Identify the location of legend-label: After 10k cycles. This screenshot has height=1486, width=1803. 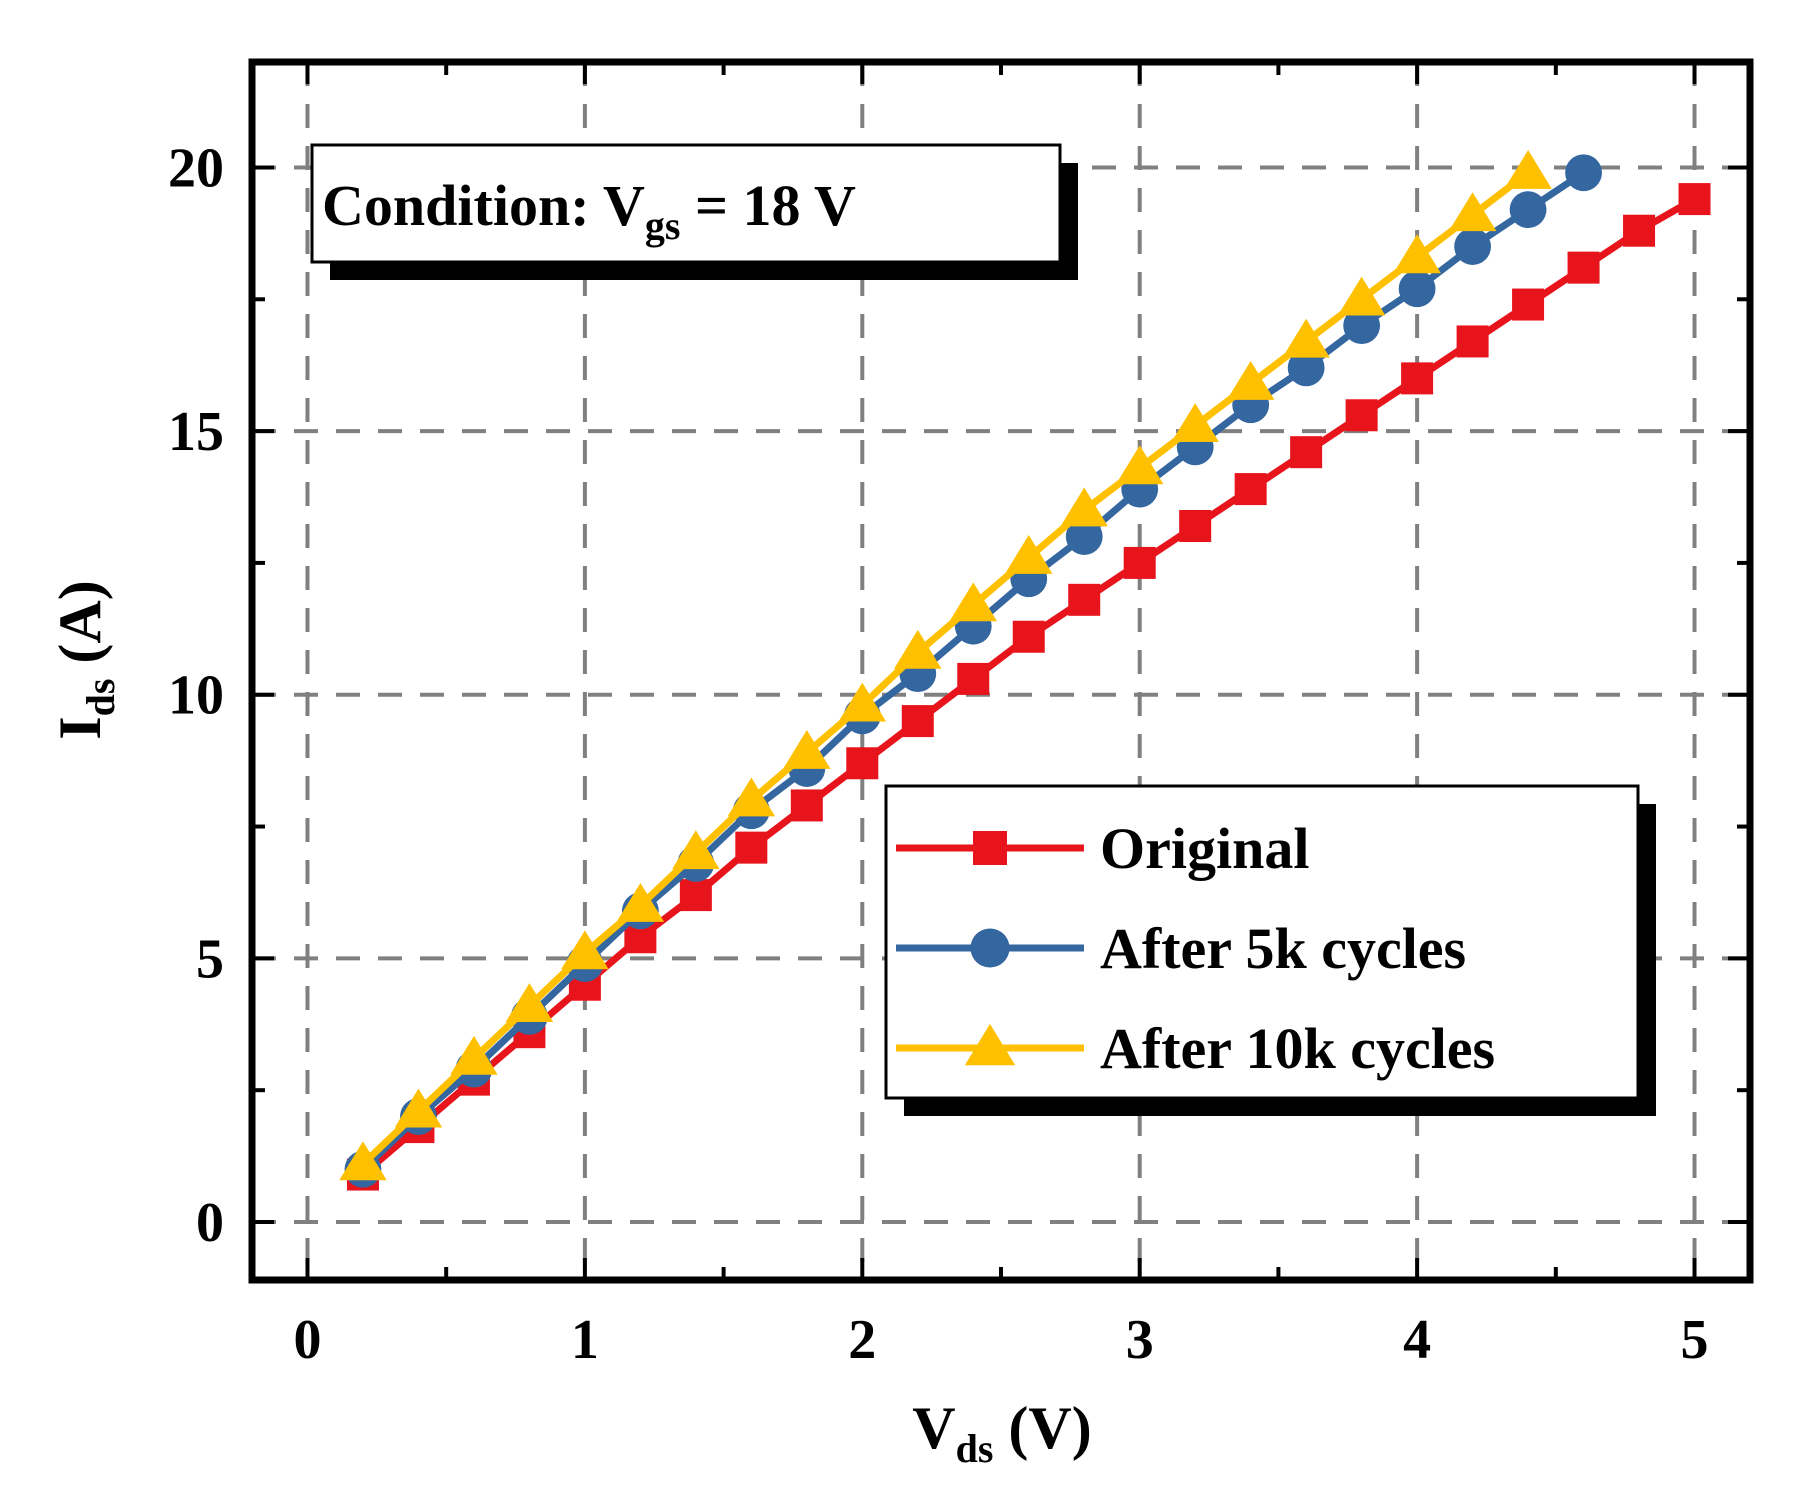
(1297, 1048).